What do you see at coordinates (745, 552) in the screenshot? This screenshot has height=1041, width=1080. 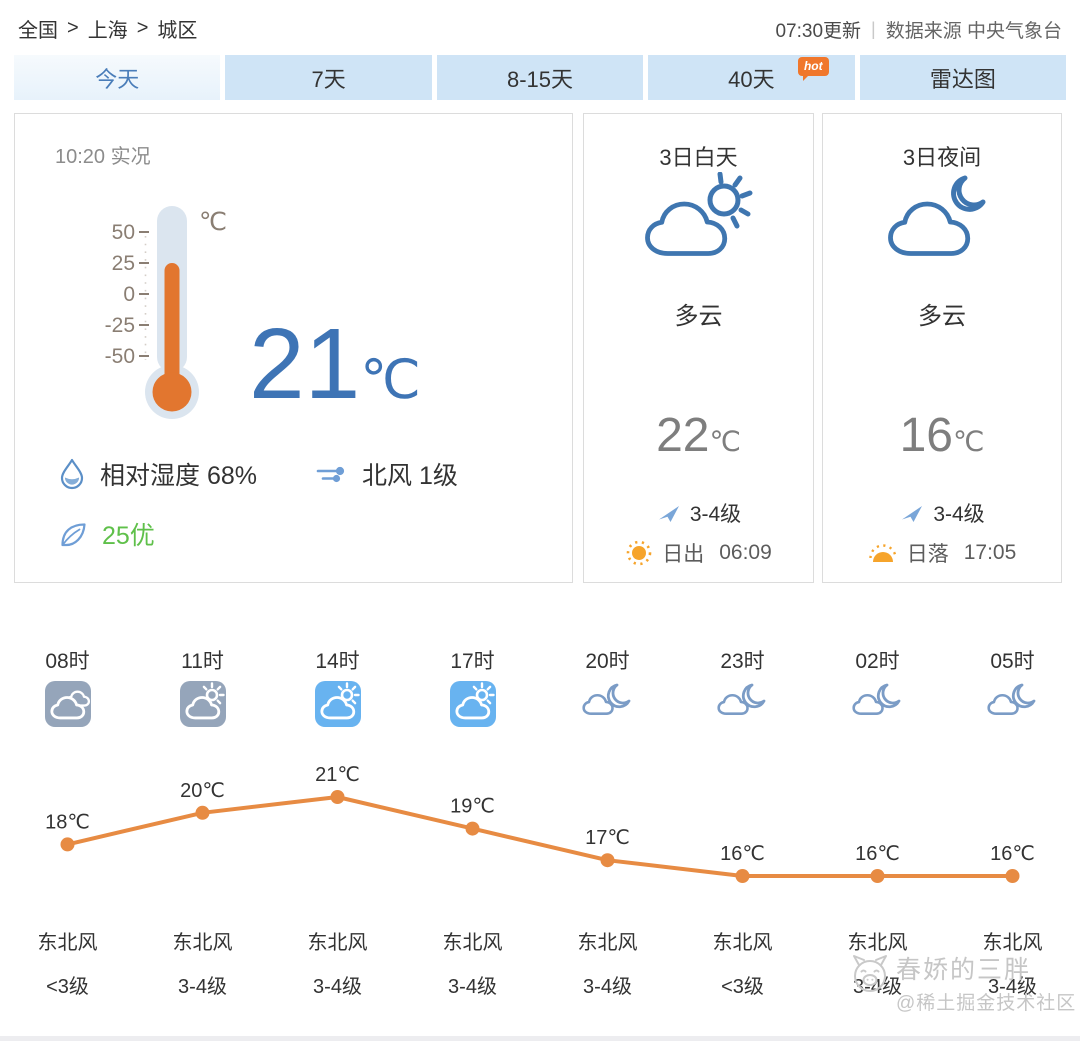 I see `sunrise-time: 06:09` at bounding box center [745, 552].